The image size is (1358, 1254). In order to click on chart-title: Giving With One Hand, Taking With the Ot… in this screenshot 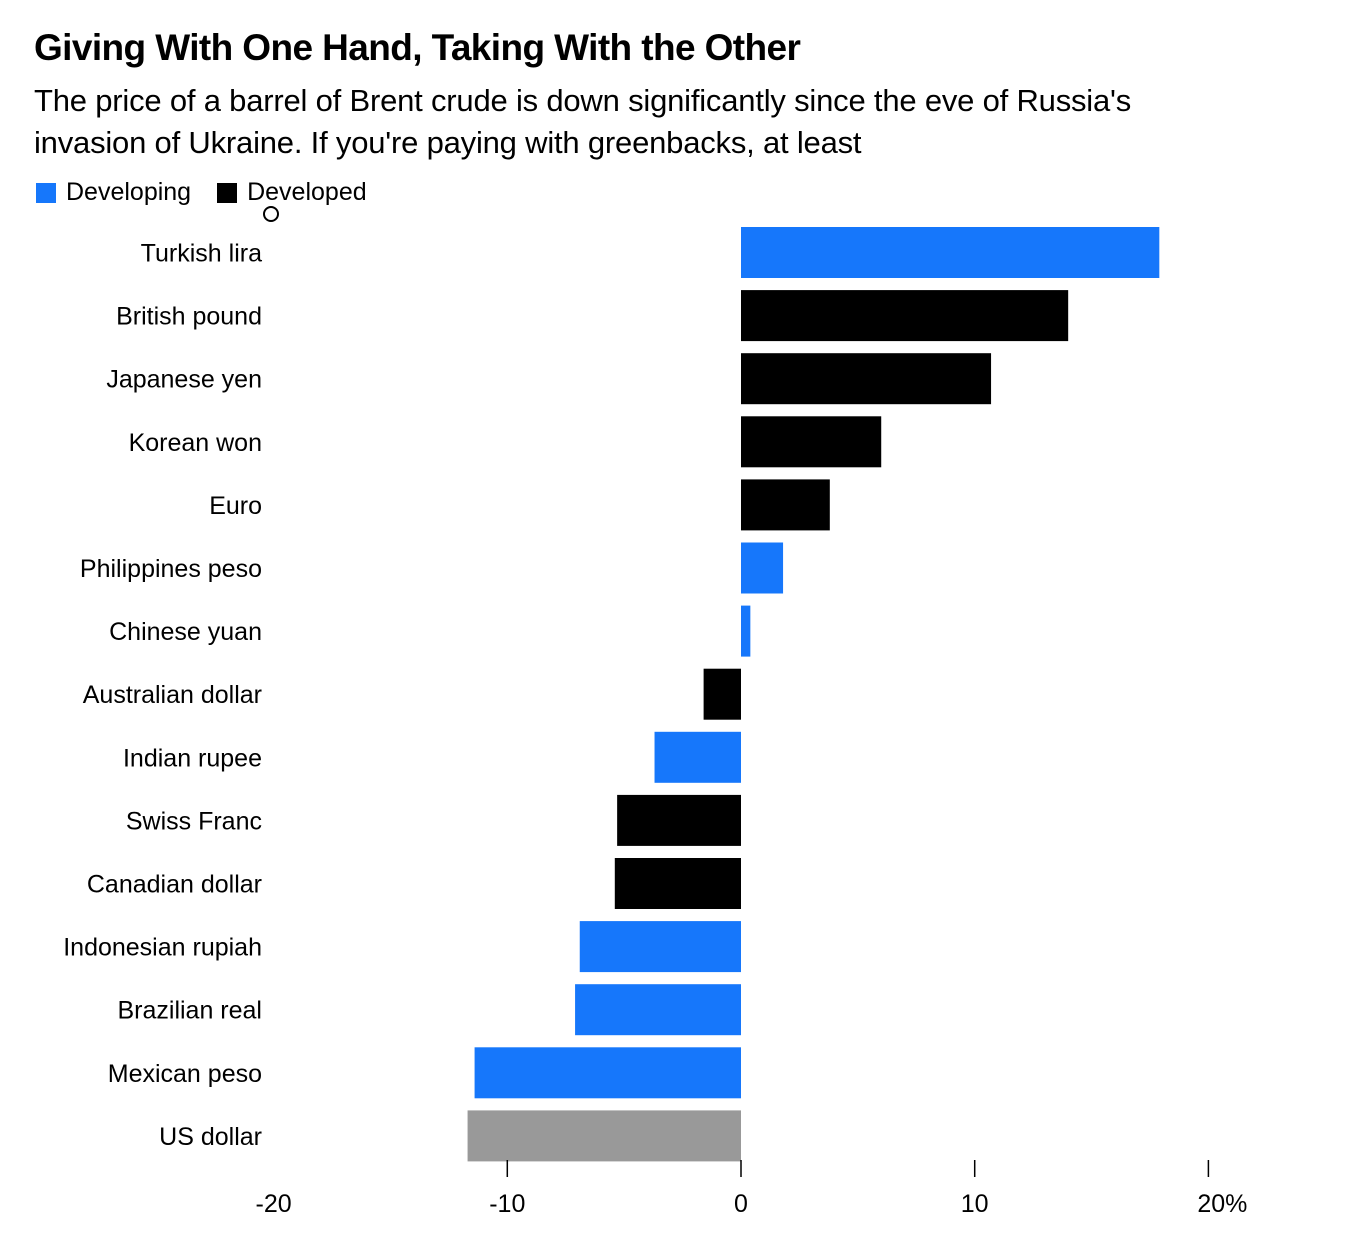, I will do `click(417, 47)`.